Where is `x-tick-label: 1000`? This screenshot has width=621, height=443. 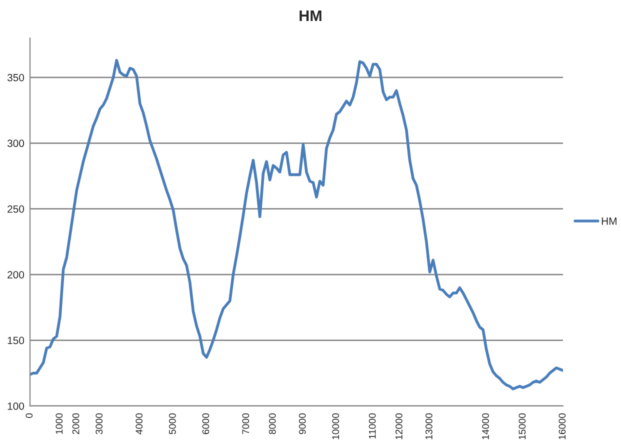 x-tick-label: 1000 is located at coordinates (59, 423).